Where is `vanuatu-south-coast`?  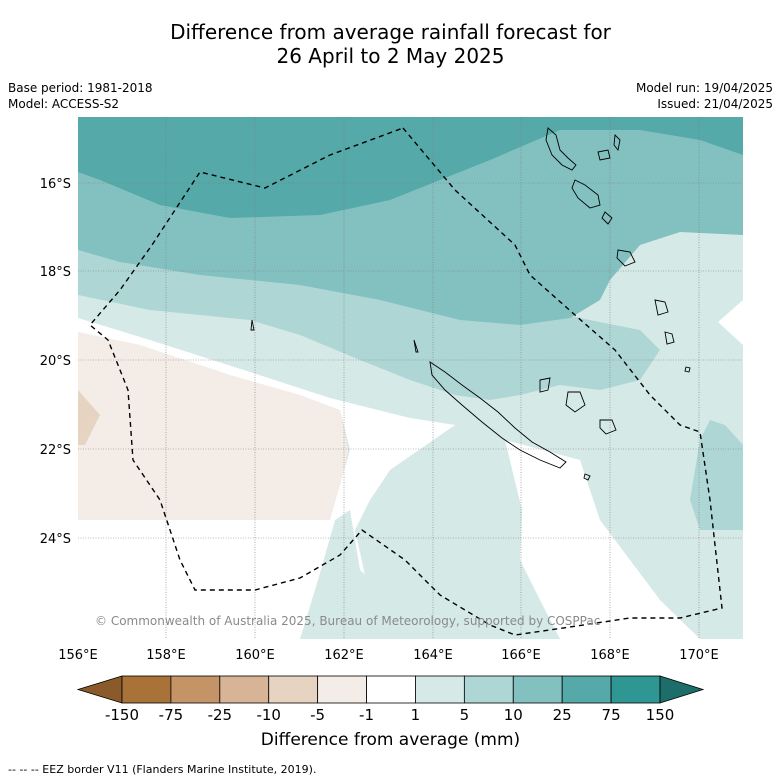 vanuatu-south-coast is located at coordinates (626, 258).